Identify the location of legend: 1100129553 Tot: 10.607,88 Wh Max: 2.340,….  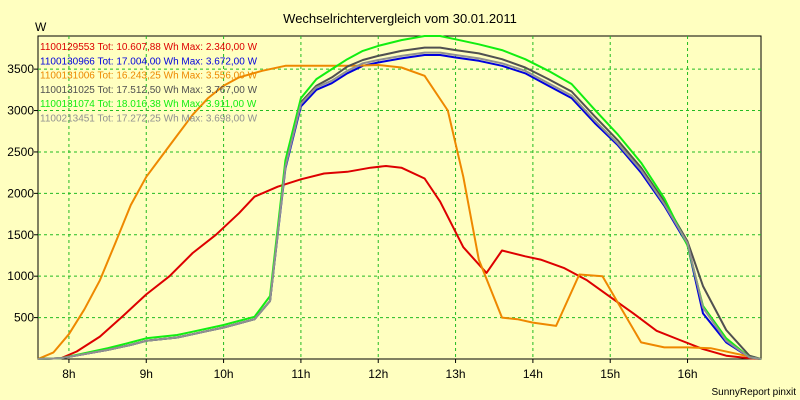
(149, 83).